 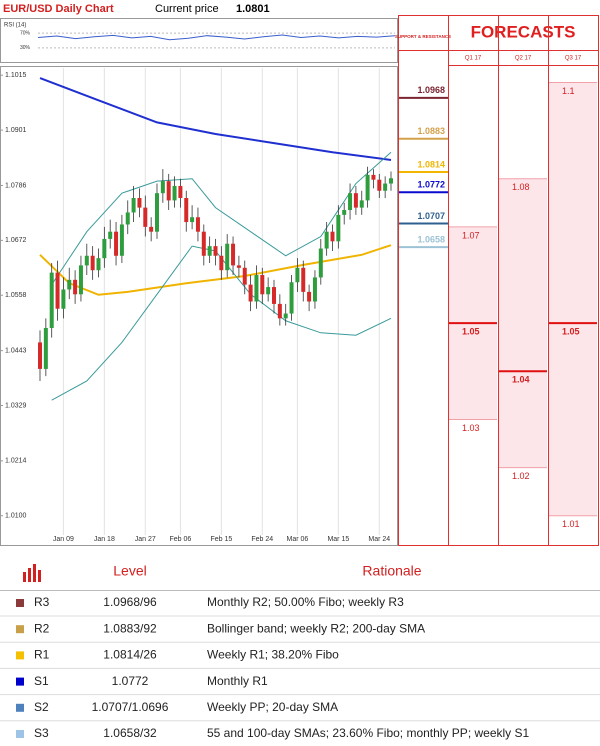 What do you see at coordinates (431, 131) in the screenshot?
I see `sr-label: 1.0883` at bounding box center [431, 131].